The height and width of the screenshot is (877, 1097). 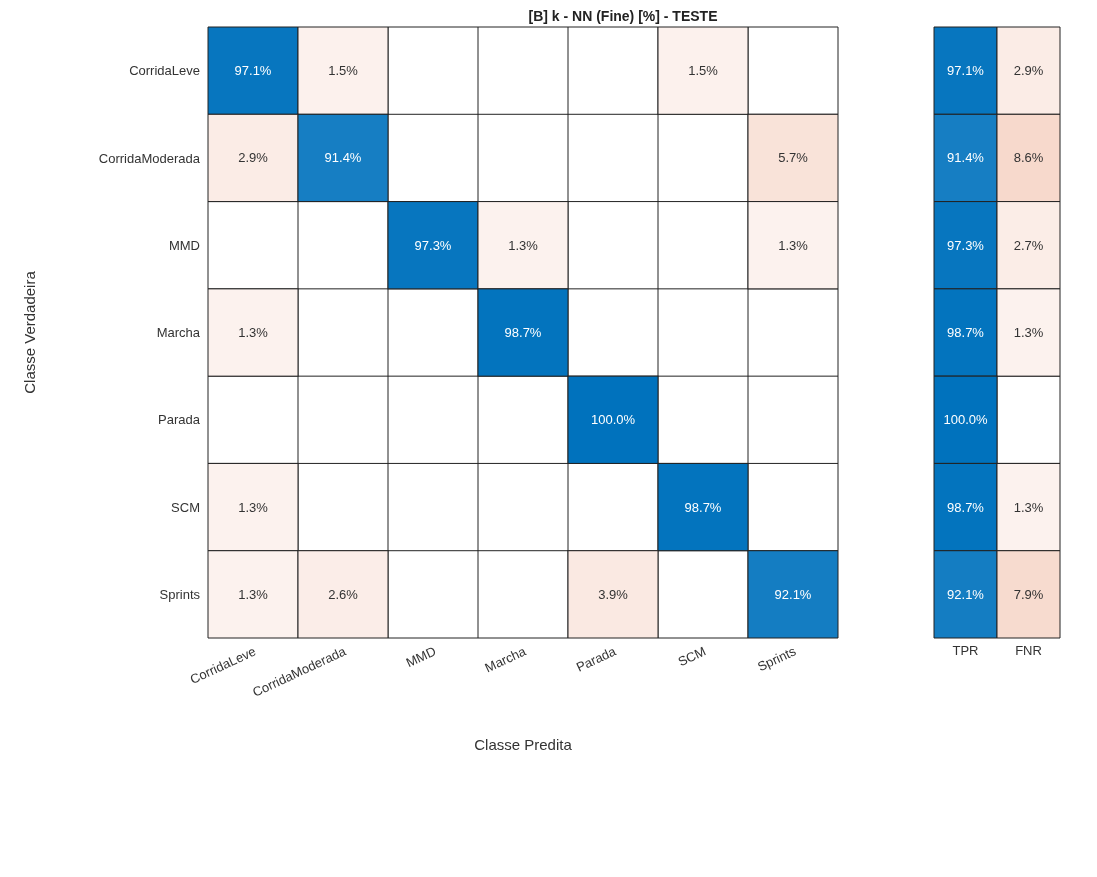 I want to click on x-tick-label: FNR, so click(x=1028, y=651).